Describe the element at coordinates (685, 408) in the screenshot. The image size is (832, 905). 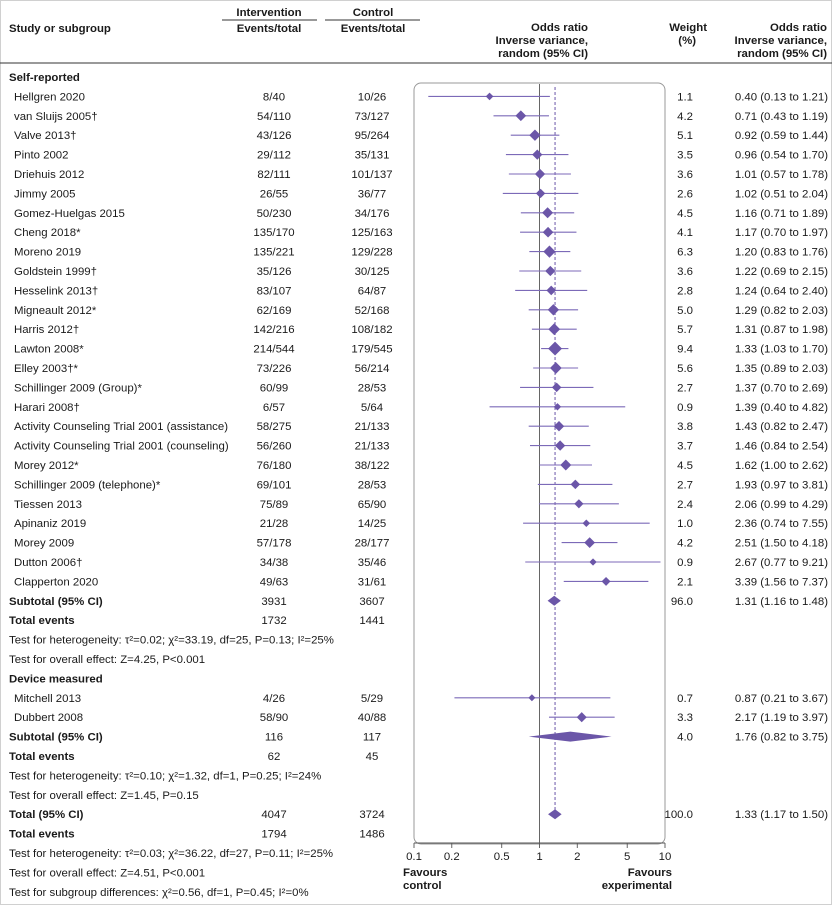
I see `weight-value: 0.9` at that location.